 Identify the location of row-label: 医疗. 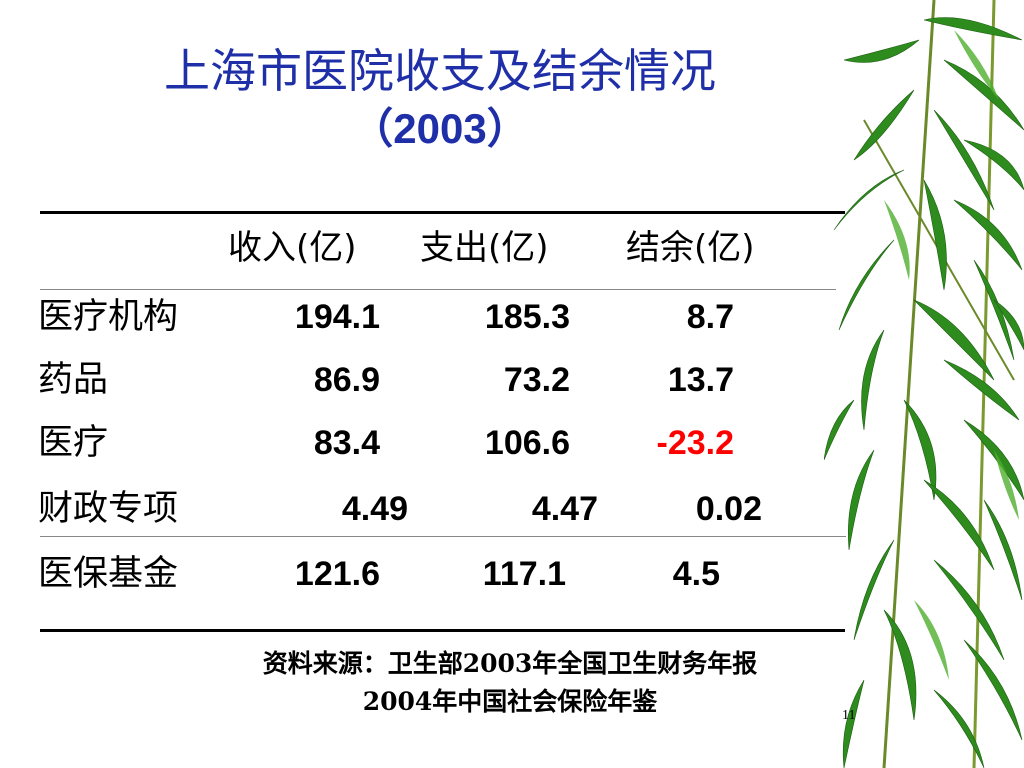
(73, 443).